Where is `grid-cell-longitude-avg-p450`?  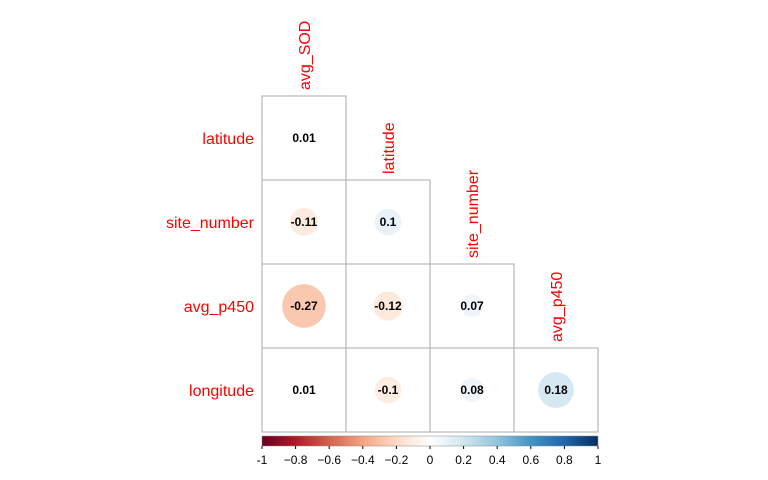 grid-cell-longitude-avg-p450 is located at coordinates (556, 390).